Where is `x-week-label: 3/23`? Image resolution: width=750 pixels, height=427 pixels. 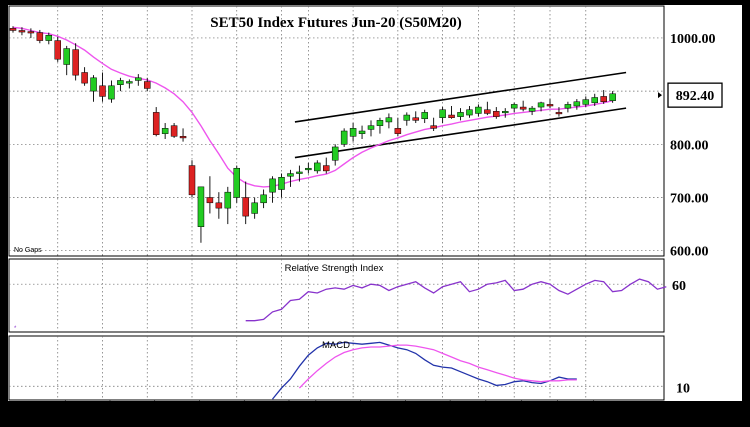 x-week-label: 3/23 is located at coordinates (246, 404).